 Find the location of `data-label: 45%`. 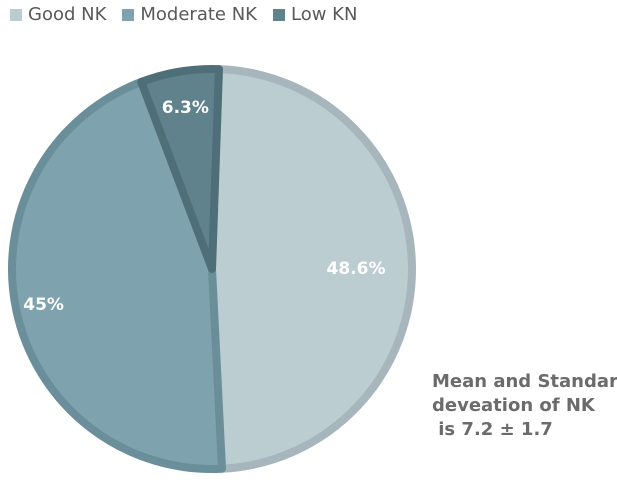

data-label: 45% is located at coordinates (43, 305).